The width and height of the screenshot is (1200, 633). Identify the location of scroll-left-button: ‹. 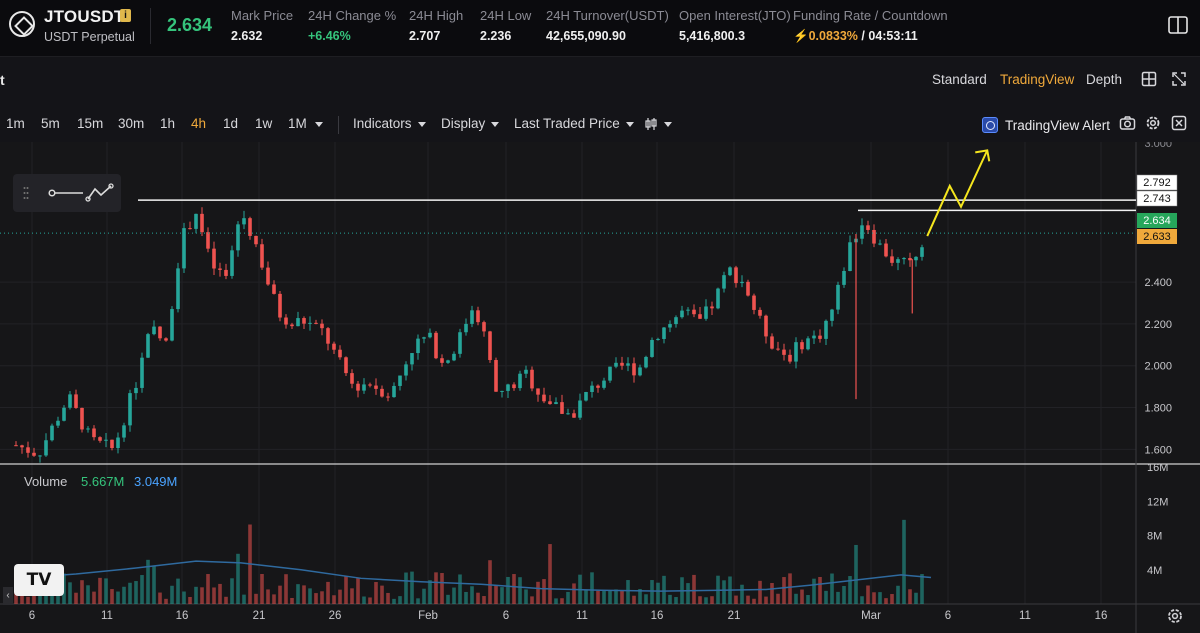
(8, 596).